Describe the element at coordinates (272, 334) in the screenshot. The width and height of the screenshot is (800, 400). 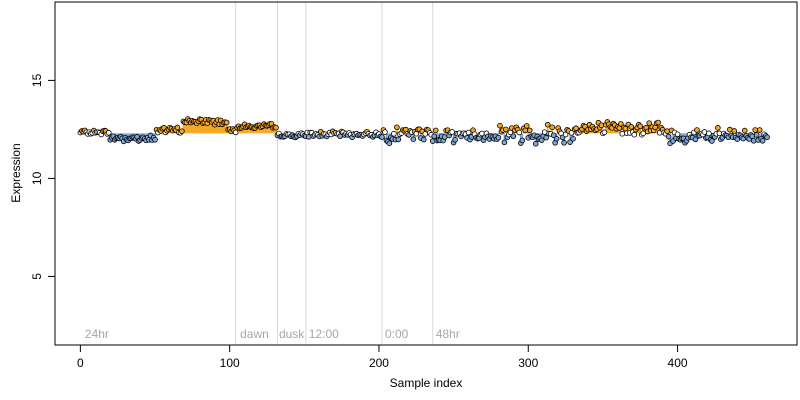
I see `phase-labels: 24hr dawn dusk 12:00 0:00 48hr` at that location.